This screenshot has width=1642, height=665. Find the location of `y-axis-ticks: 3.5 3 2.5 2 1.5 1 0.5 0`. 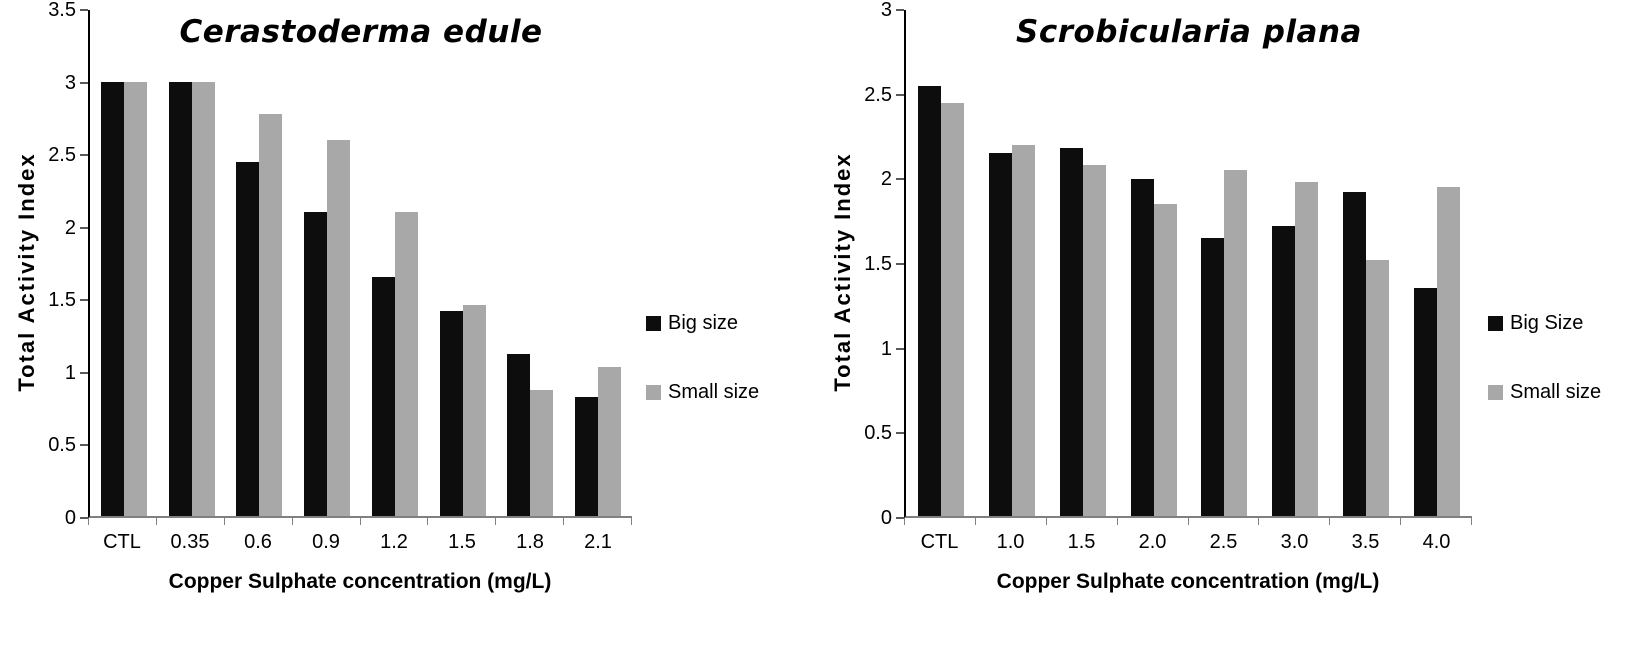

y-axis-ticks: 3.5 3 2.5 2 1.5 1 0.5 0 is located at coordinates (65, 264).